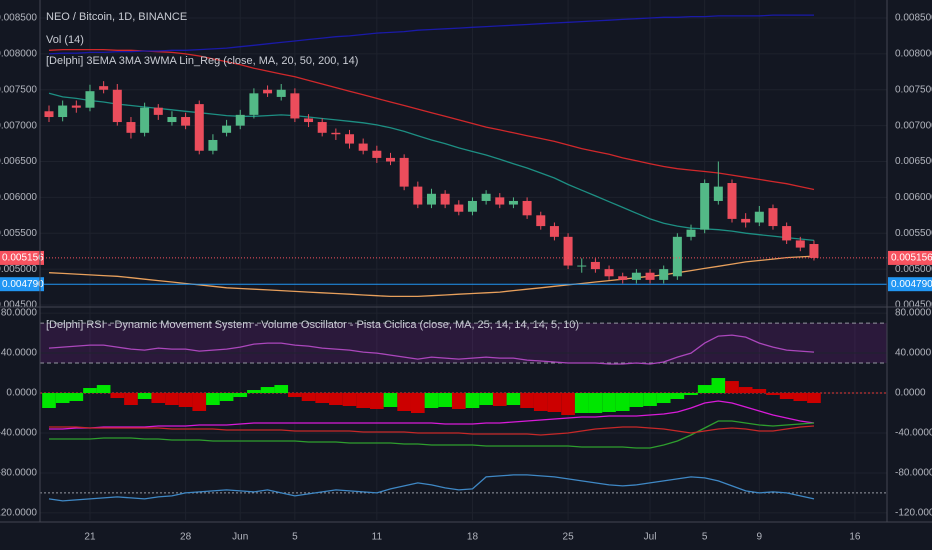 The image size is (932, 550). I want to click on x-tick-label: 21, so click(90, 537).